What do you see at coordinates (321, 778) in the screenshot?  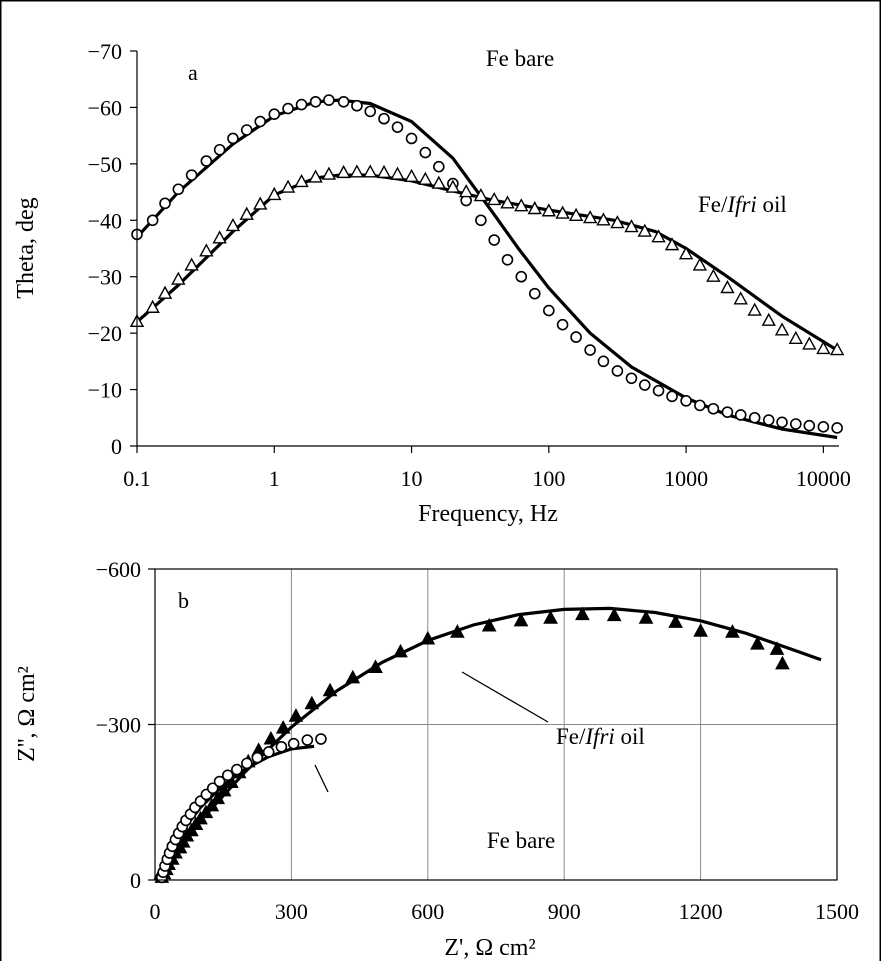 I see `chart-b-leader-line-bare` at bounding box center [321, 778].